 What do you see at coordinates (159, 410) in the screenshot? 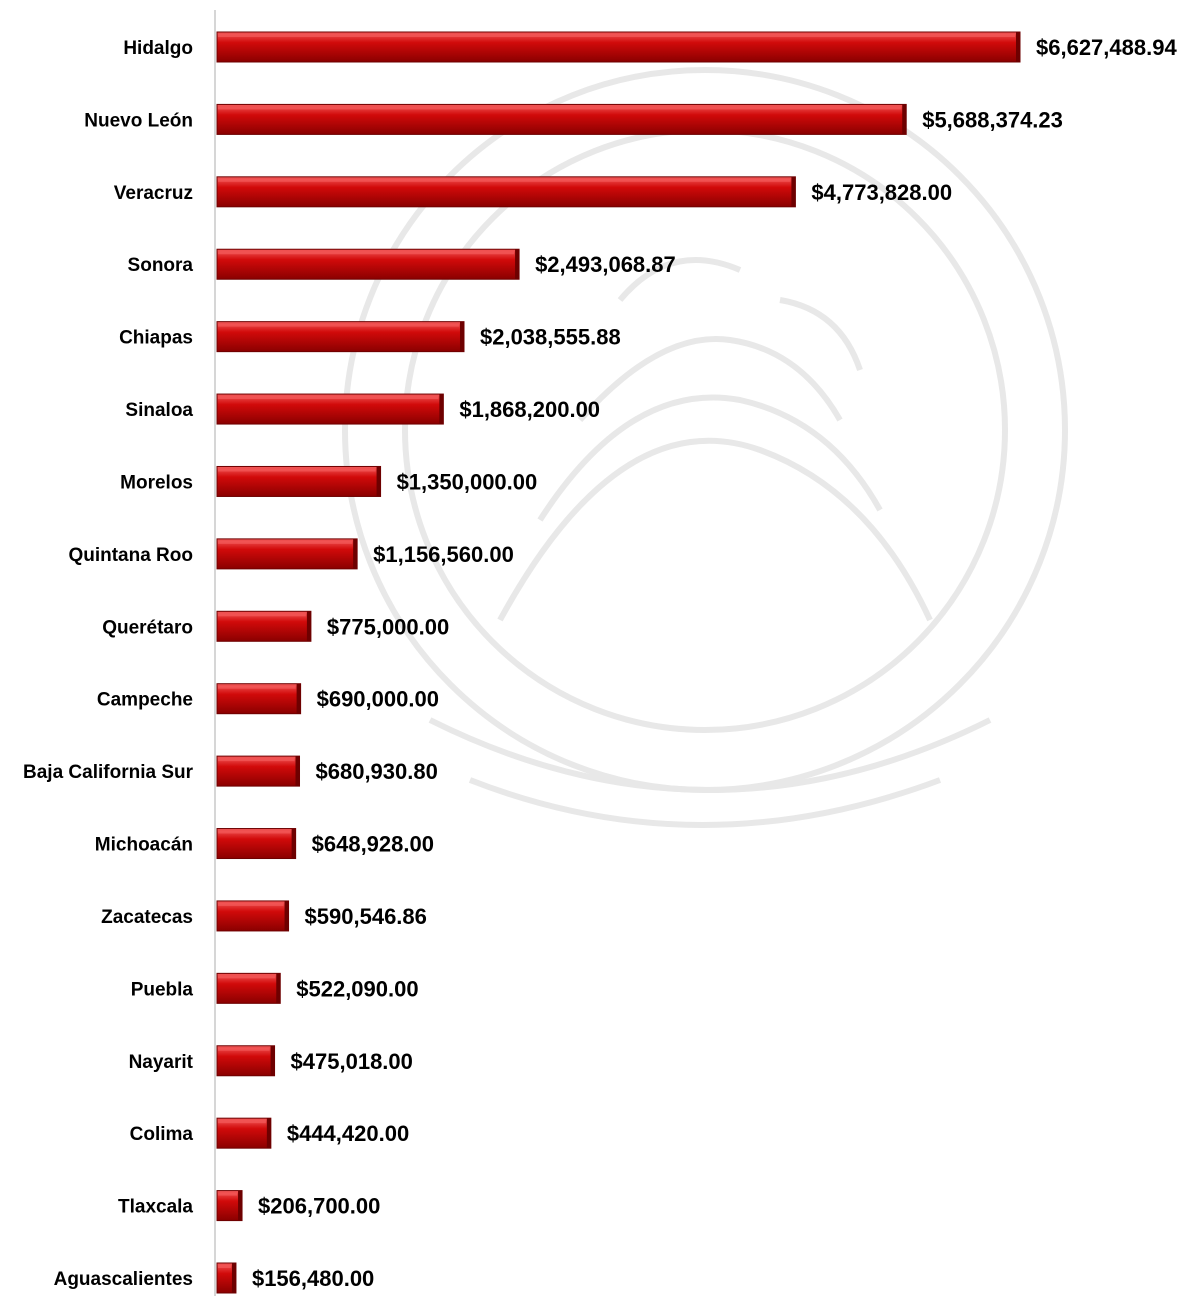
I see `category-label: Sinaloa` at bounding box center [159, 410].